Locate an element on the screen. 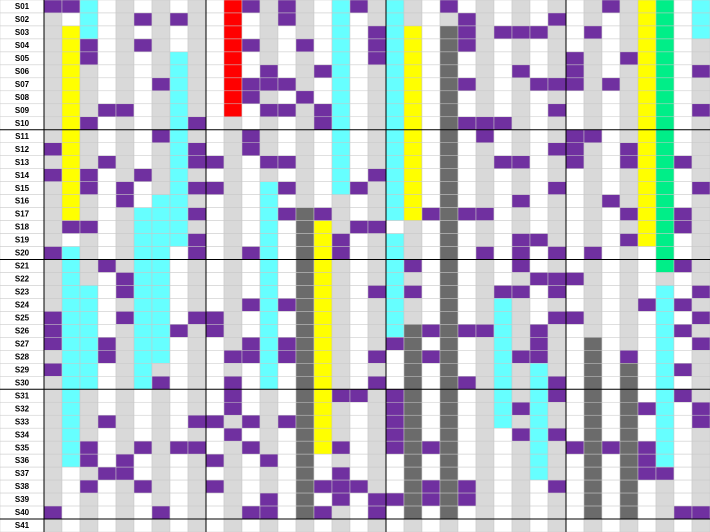 This screenshot has width=710, height=532. row-label: S15 is located at coordinates (22, 188).